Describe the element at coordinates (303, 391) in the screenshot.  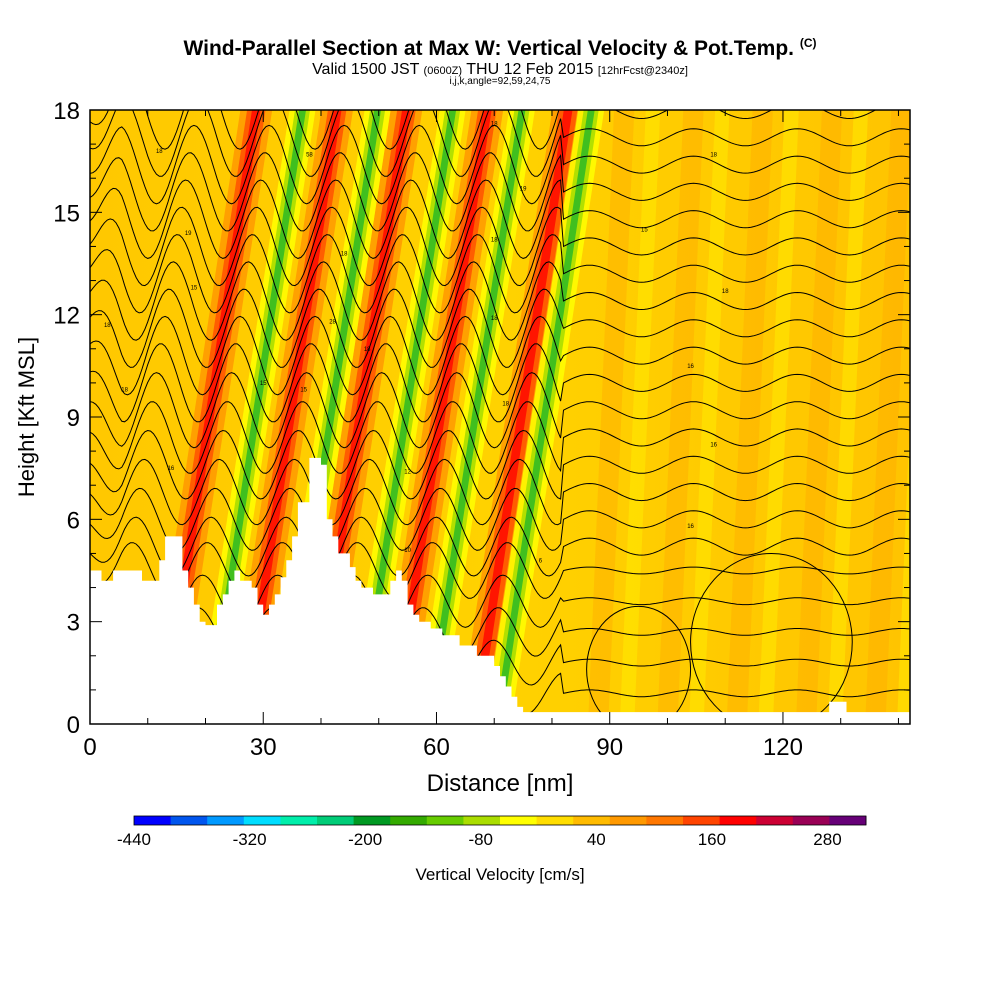
I see `contour-label-11: 15` at that location.